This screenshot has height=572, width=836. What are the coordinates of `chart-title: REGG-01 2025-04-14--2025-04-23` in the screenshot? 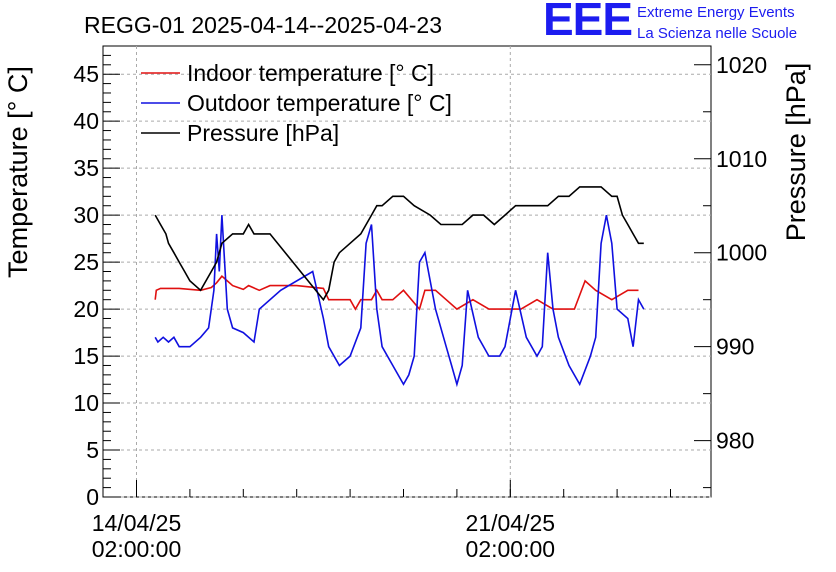 It's located at (263, 25).